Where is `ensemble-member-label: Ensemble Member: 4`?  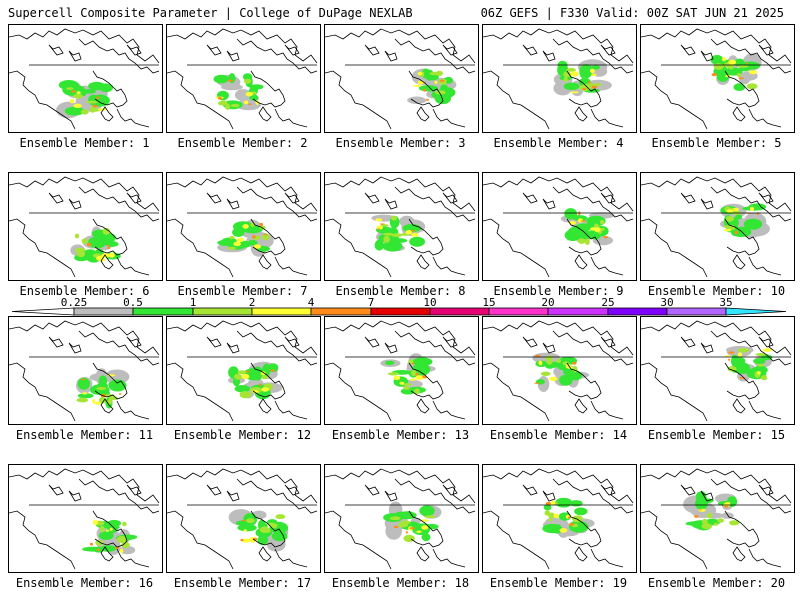
ensemble-member-label: Ensemble Member: 4 is located at coordinates (558, 143).